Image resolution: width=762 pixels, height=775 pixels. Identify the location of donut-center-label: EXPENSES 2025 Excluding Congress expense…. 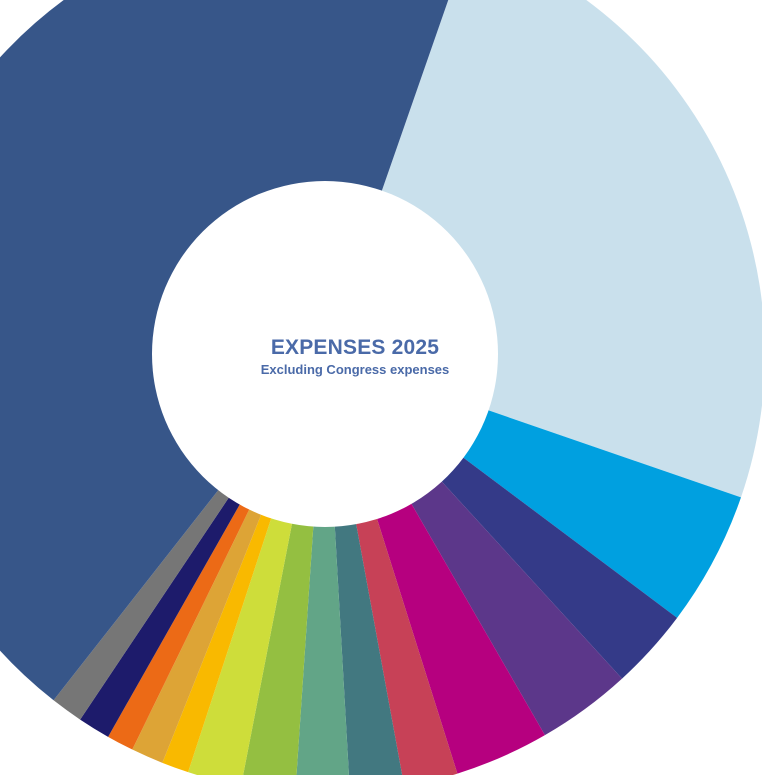
(355, 357).